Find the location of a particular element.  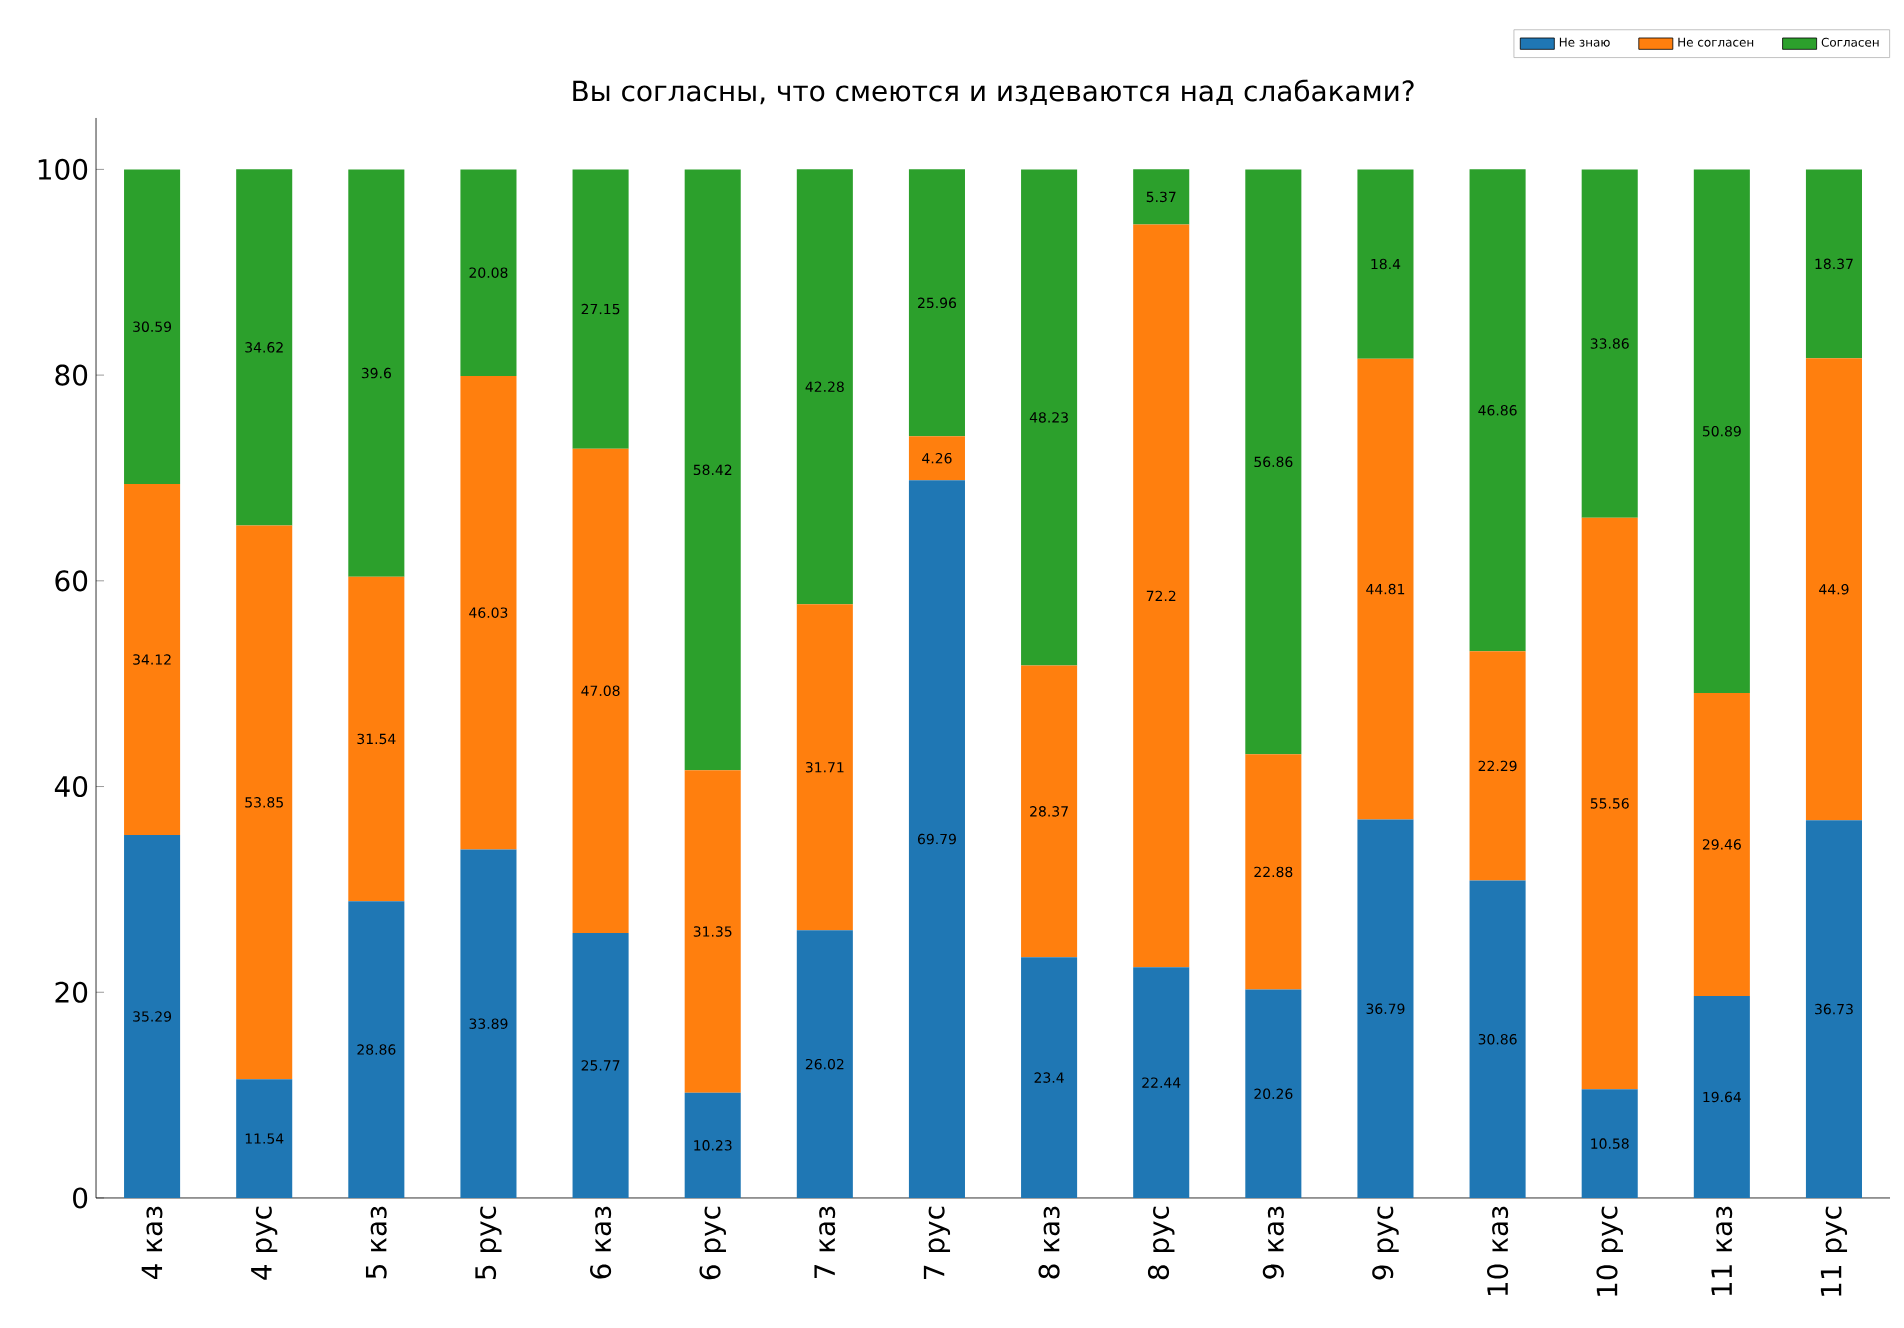

x-tick-label: 8 рус is located at coordinates (1161, 1243).